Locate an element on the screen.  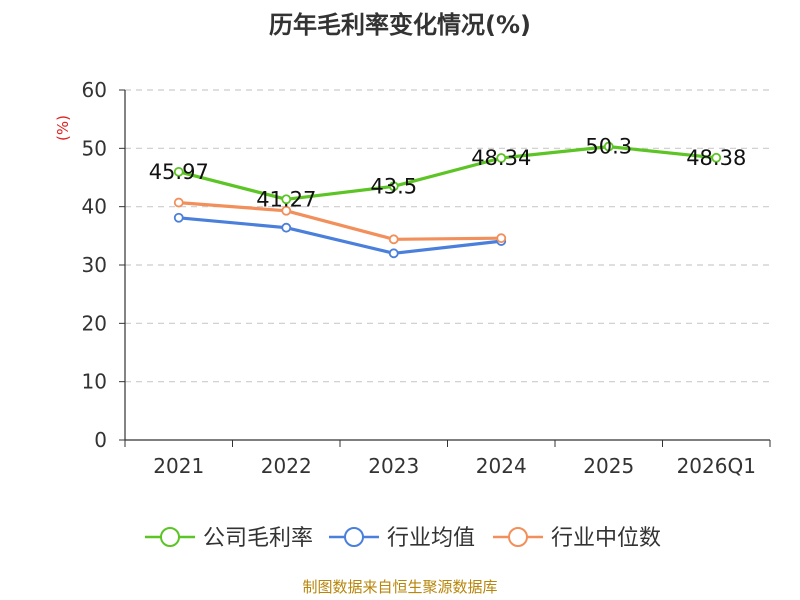
x-tick-label: 2025 is located at coordinates (608, 466).